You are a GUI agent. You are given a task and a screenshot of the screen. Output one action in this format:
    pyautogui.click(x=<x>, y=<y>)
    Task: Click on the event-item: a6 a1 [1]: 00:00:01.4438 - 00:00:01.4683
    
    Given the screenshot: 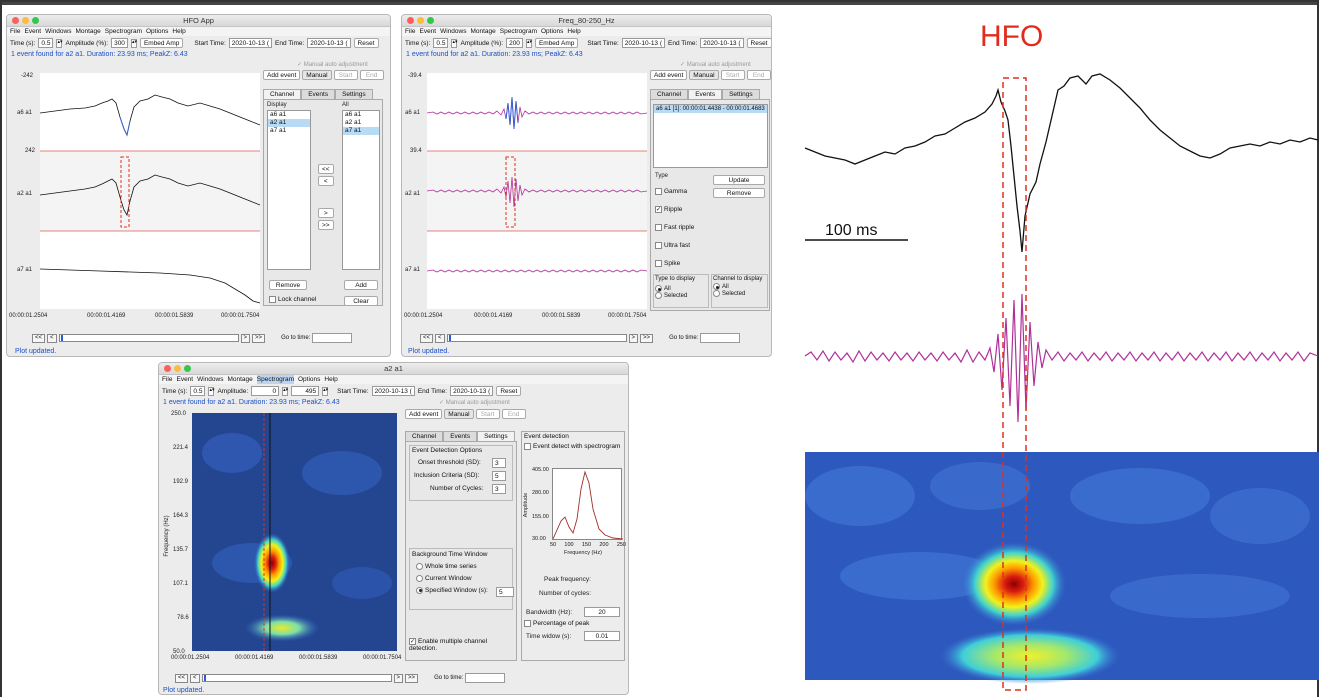 What is the action you would take?
    pyautogui.click(x=710, y=109)
    